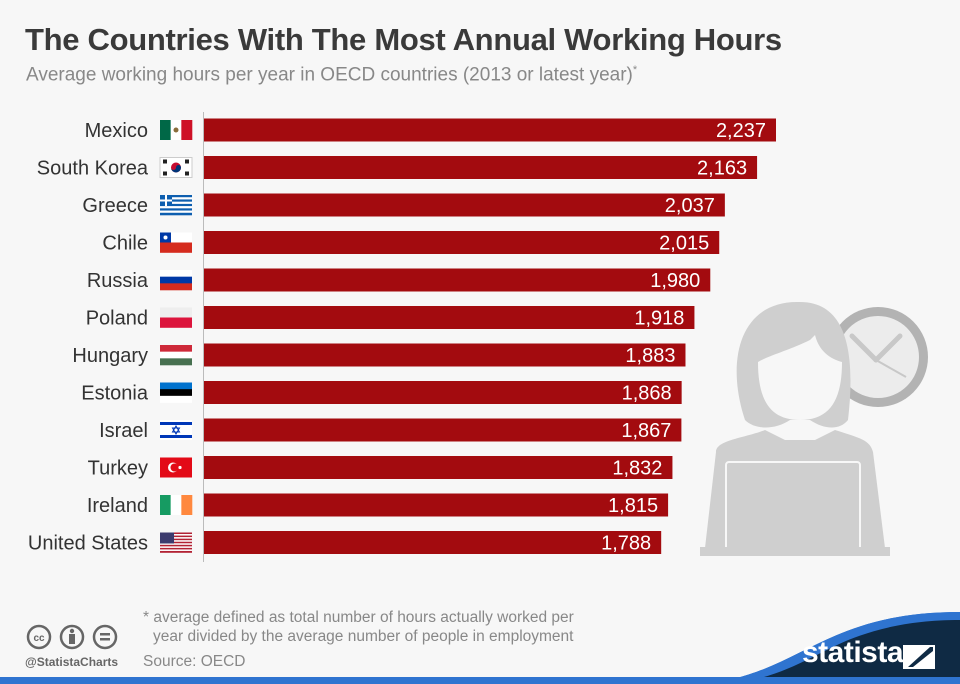  I want to click on value-label: 1,788, so click(626, 544).